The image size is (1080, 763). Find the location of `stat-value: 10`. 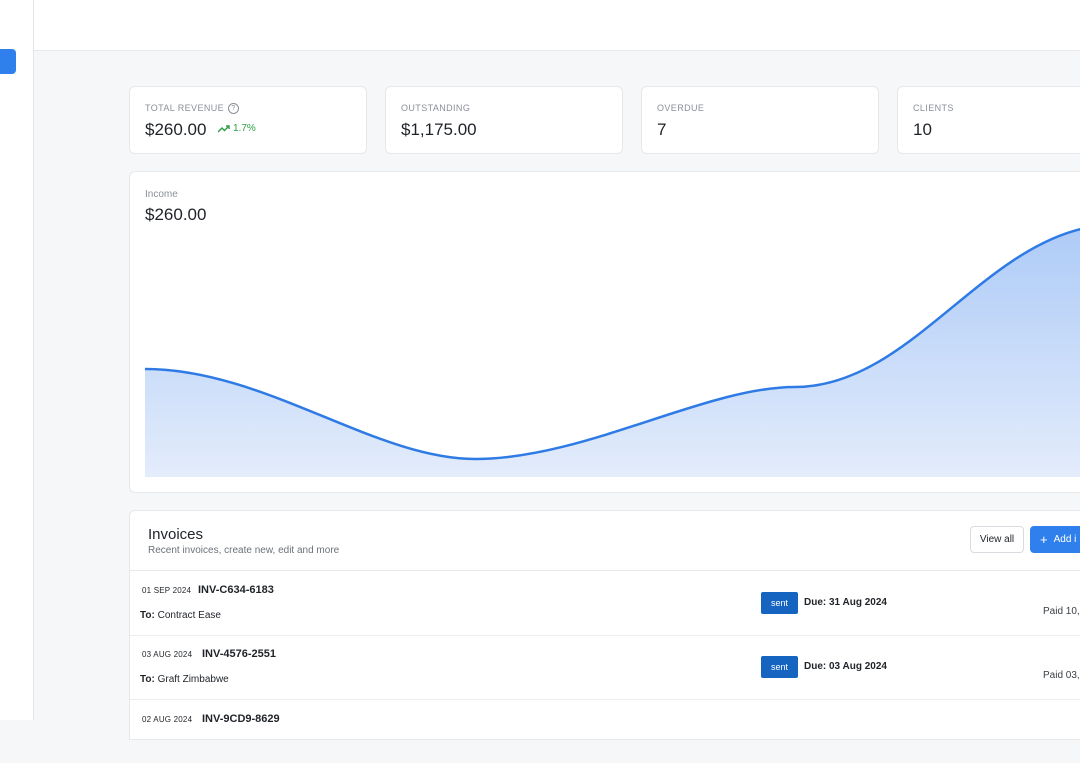

stat-value: 10 is located at coordinates (922, 129).